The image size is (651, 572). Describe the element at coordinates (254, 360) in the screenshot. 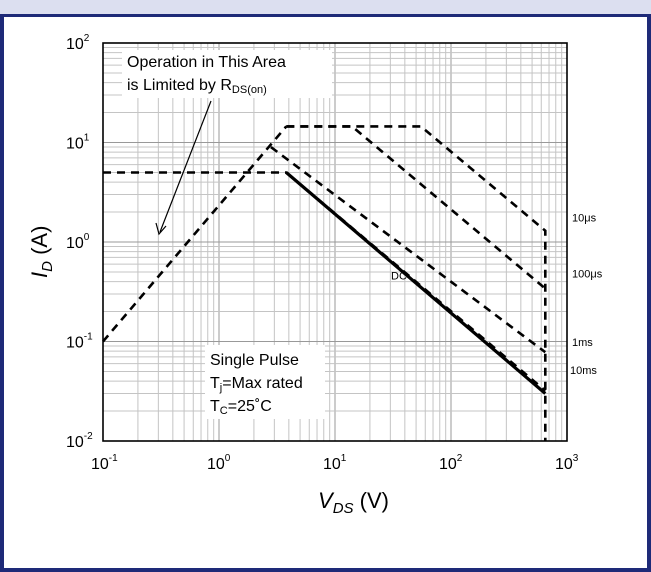

I see `conditions-line1: Single Pulse` at that location.